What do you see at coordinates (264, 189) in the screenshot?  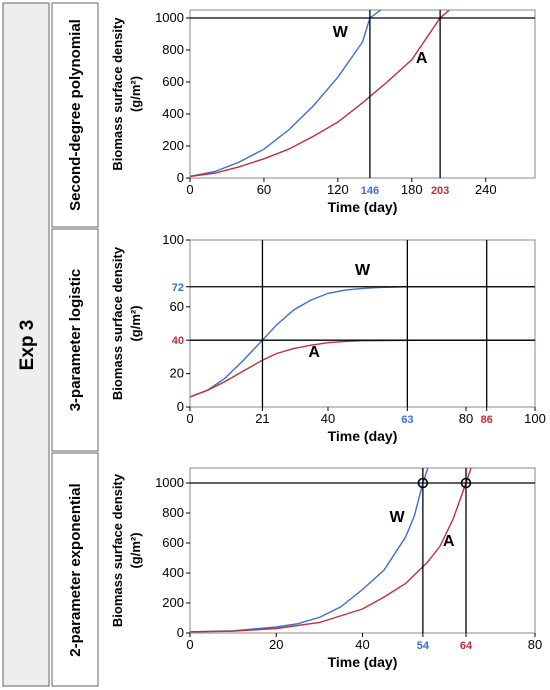 I see `x-tick-label: 60` at bounding box center [264, 189].